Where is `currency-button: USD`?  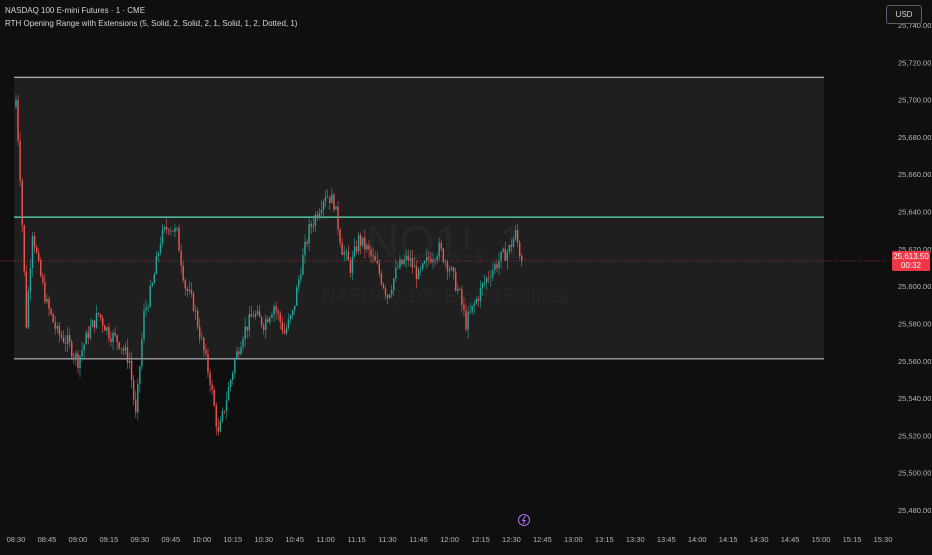 currency-button: USD is located at coordinates (904, 14).